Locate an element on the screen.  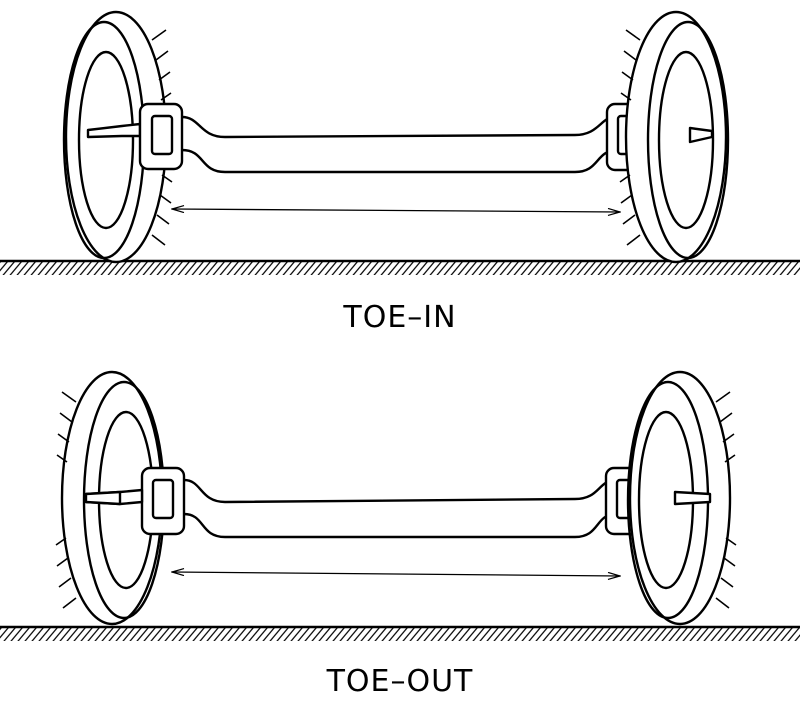
steering-knuckle-icon is located at coordinates (135, 136).